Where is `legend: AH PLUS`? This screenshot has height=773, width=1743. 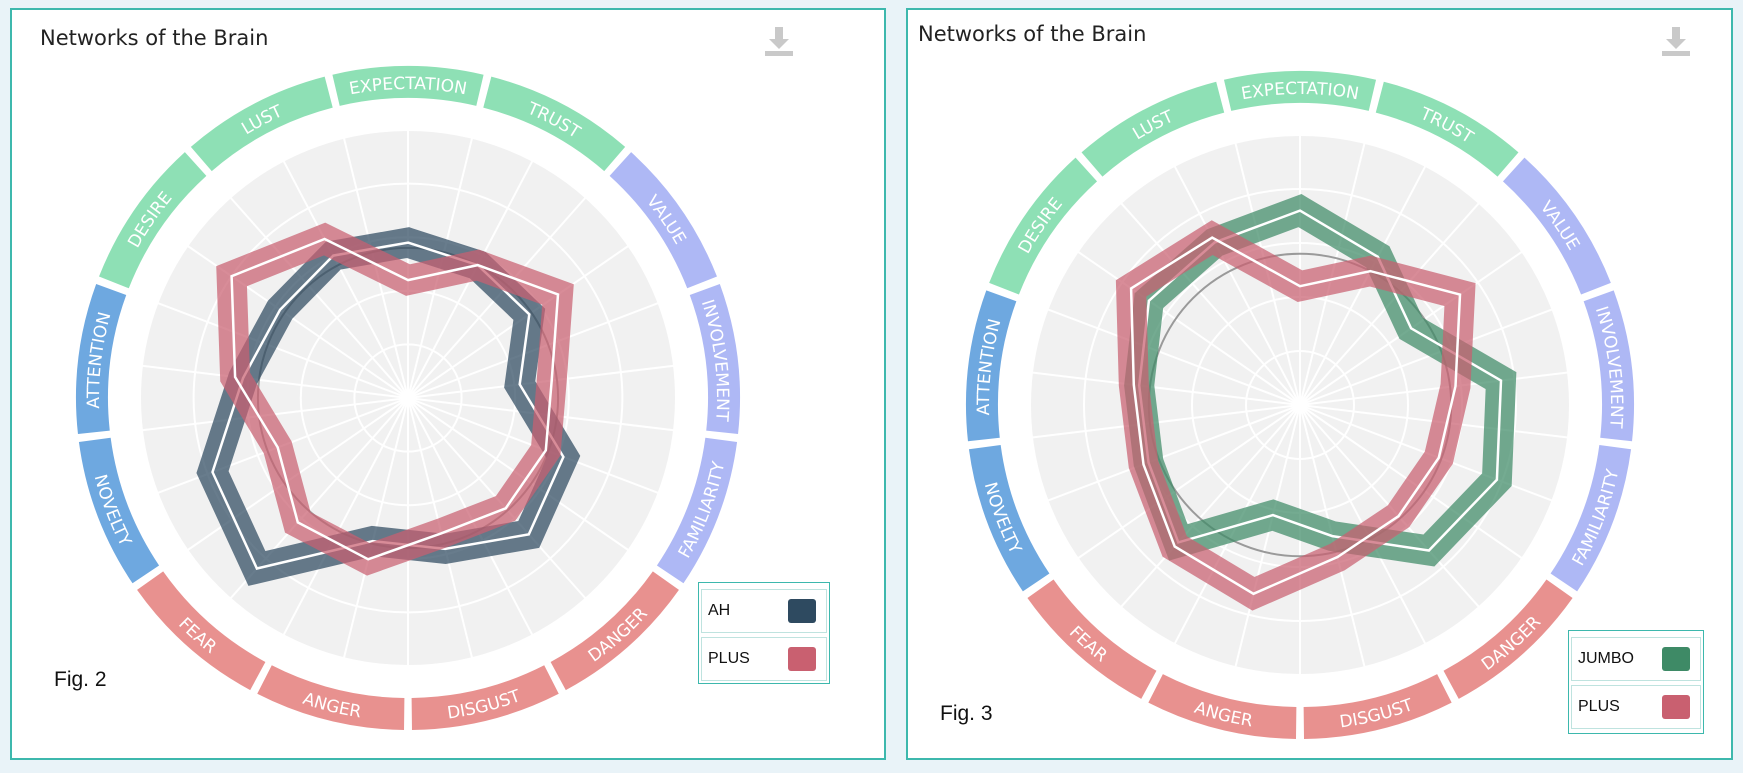 legend: AH PLUS is located at coordinates (764, 633).